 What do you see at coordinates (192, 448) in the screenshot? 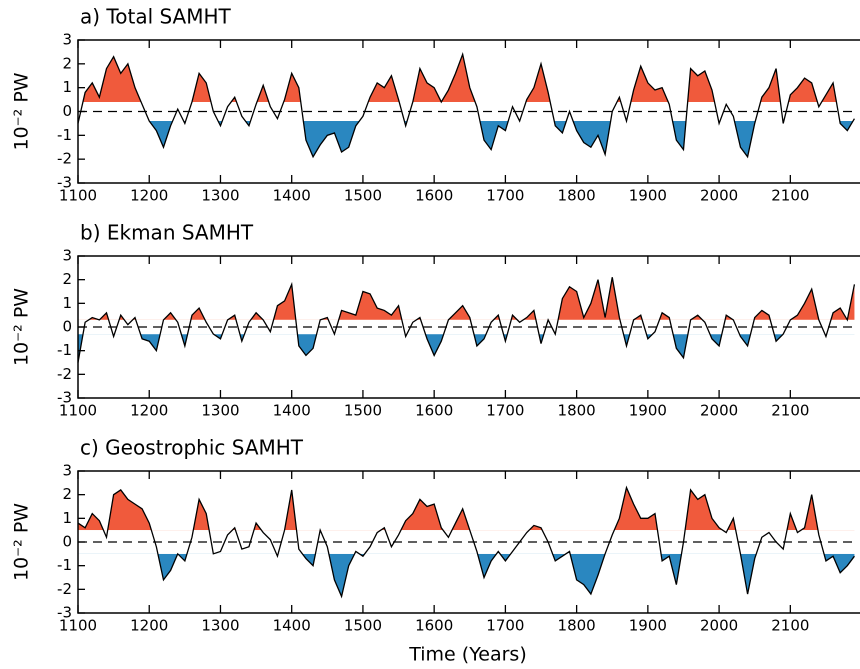
I see `panel-title: c) Geostrophic SAMHT` at bounding box center [192, 448].